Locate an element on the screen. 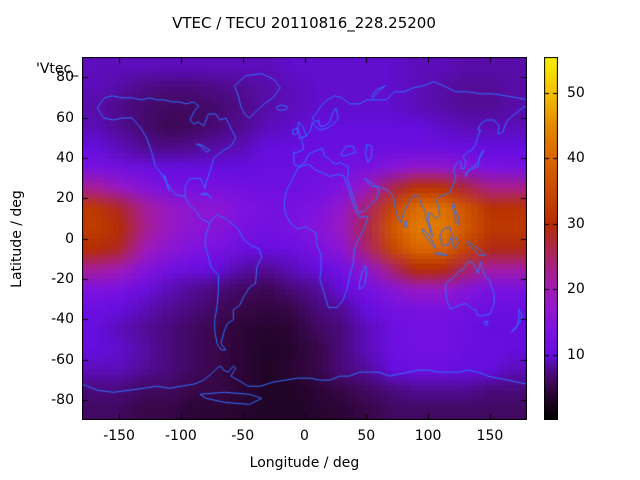 Image resolution: width=640 pixels, height=480 pixels. x-tick-label: 50 is located at coordinates (366, 436).